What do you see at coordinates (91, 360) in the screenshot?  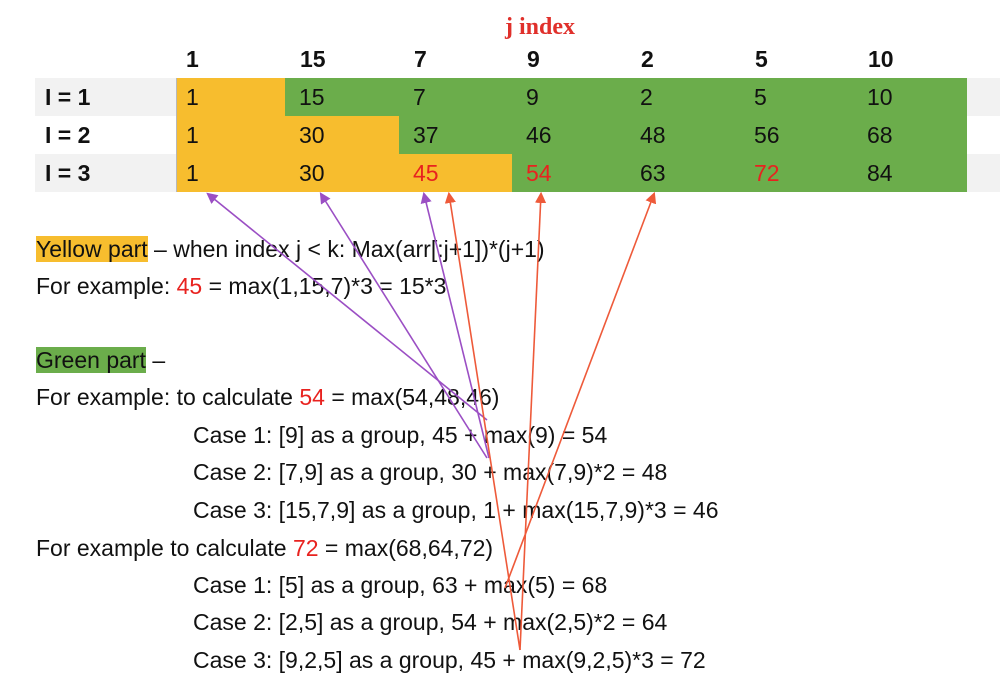 I see `green-part-label: Green part` at bounding box center [91, 360].